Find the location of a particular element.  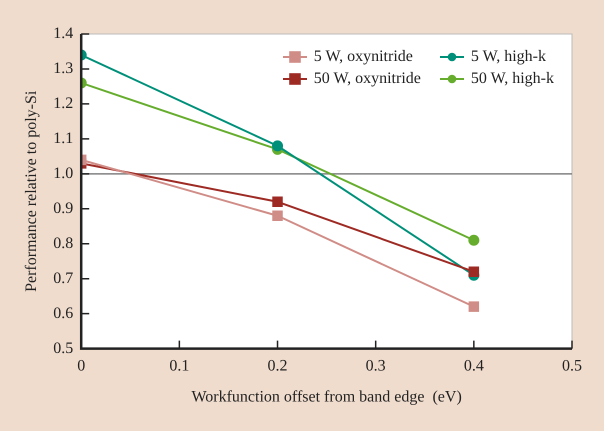

y-tick-label: 1.1 is located at coordinates (63, 139).